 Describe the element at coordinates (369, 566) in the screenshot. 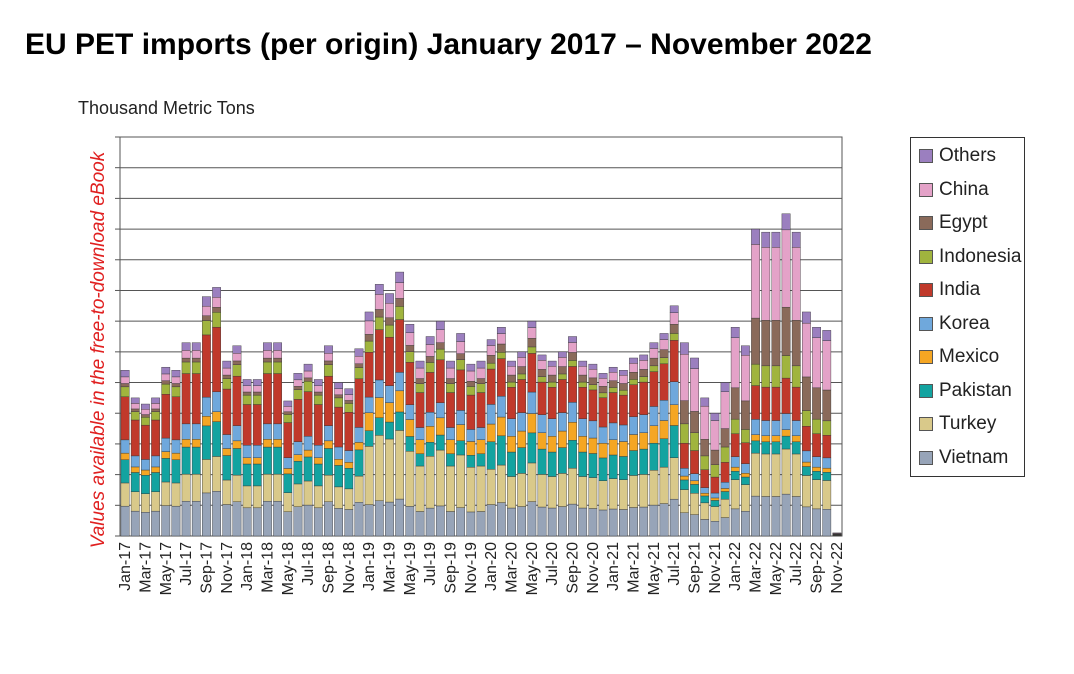

I see `x-tick-label: Jan-19` at that location.